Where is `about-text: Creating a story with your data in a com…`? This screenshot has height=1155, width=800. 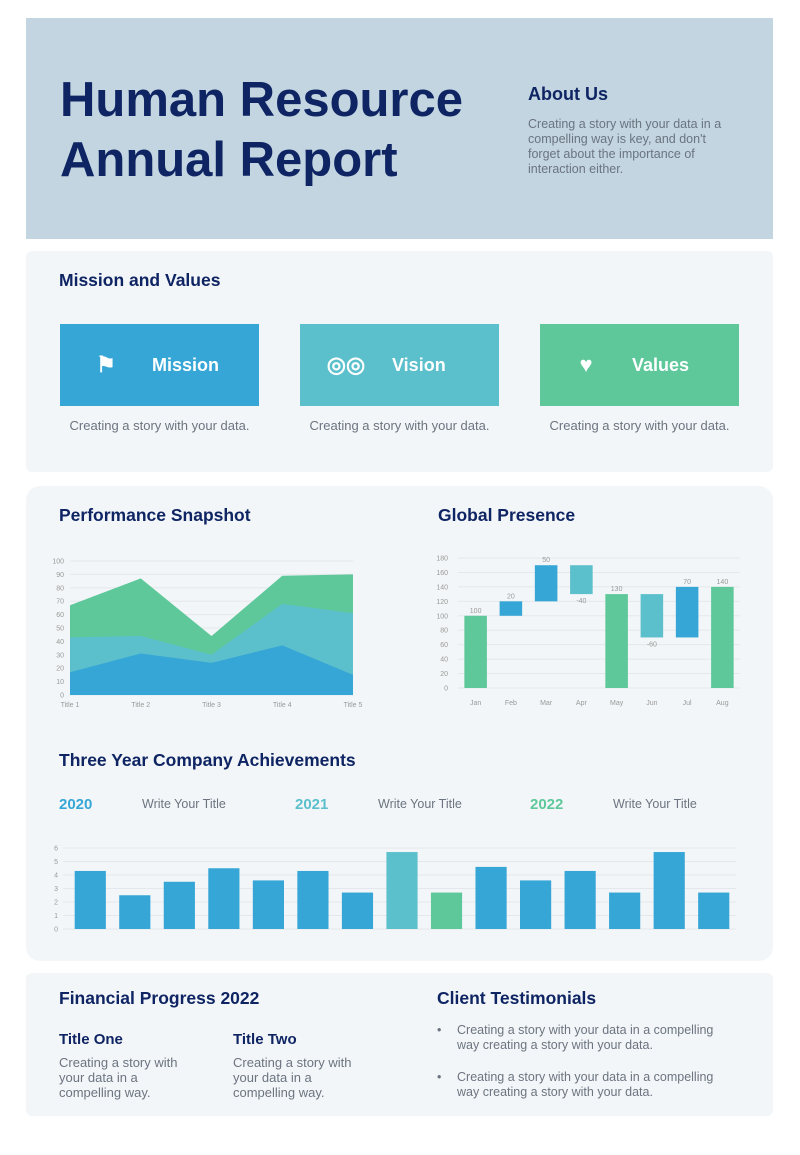 about-text: Creating a story with your data in a com… is located at coordinates (625, 146).